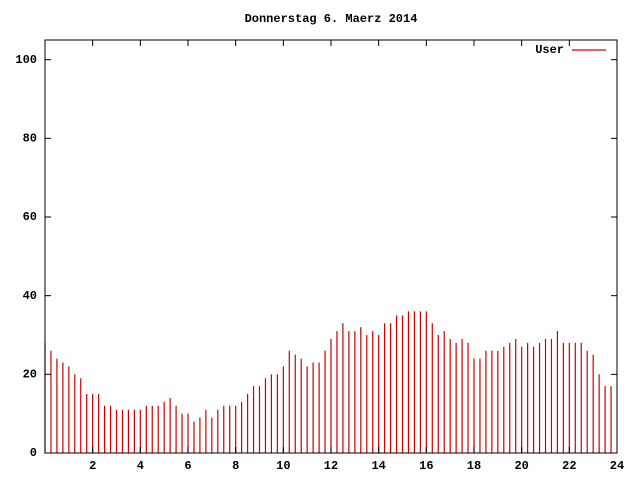 The height and width of the screenshot is (480, 640). Describe the element at coordinates (378, 466) in the screenshot. I see `x-tick-label: 14` at that location.